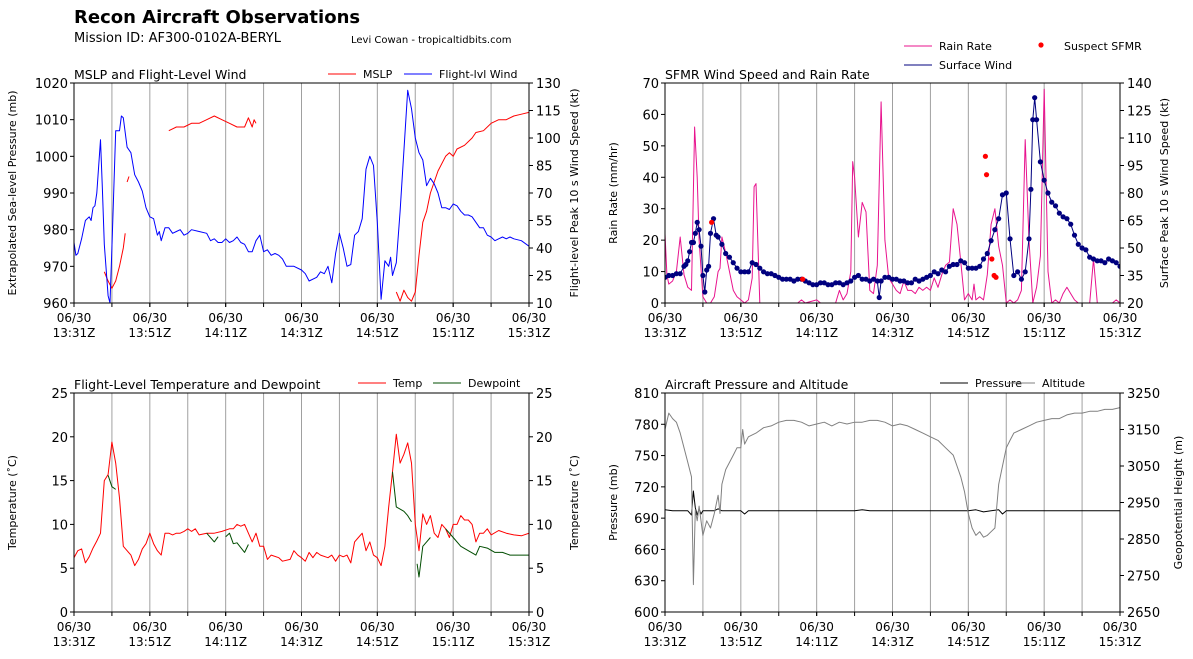  I want to click on y-tick-label: 0, so click(655, 304).